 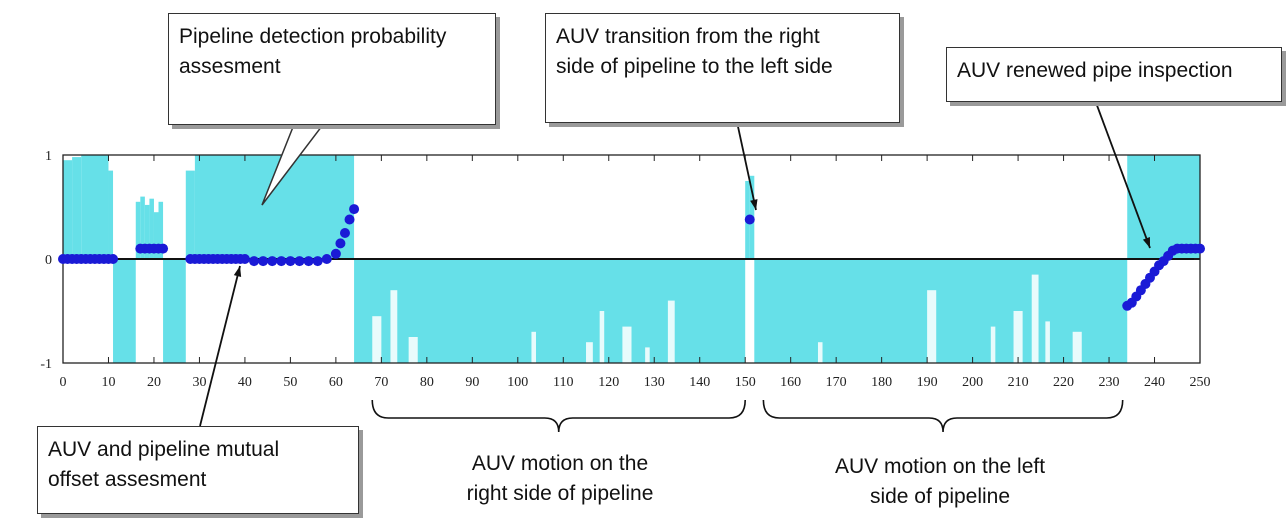 I want to click on x-tick-label: 230, so click(x=1109, y=382).